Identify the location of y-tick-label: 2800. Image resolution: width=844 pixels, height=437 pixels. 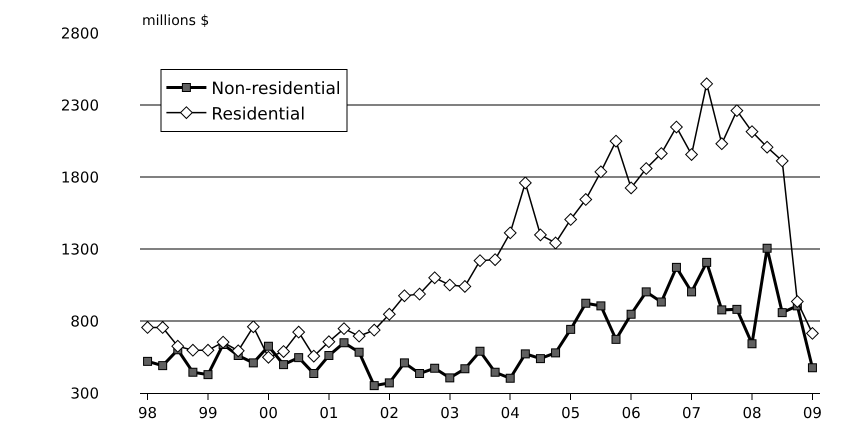
(79, 33).